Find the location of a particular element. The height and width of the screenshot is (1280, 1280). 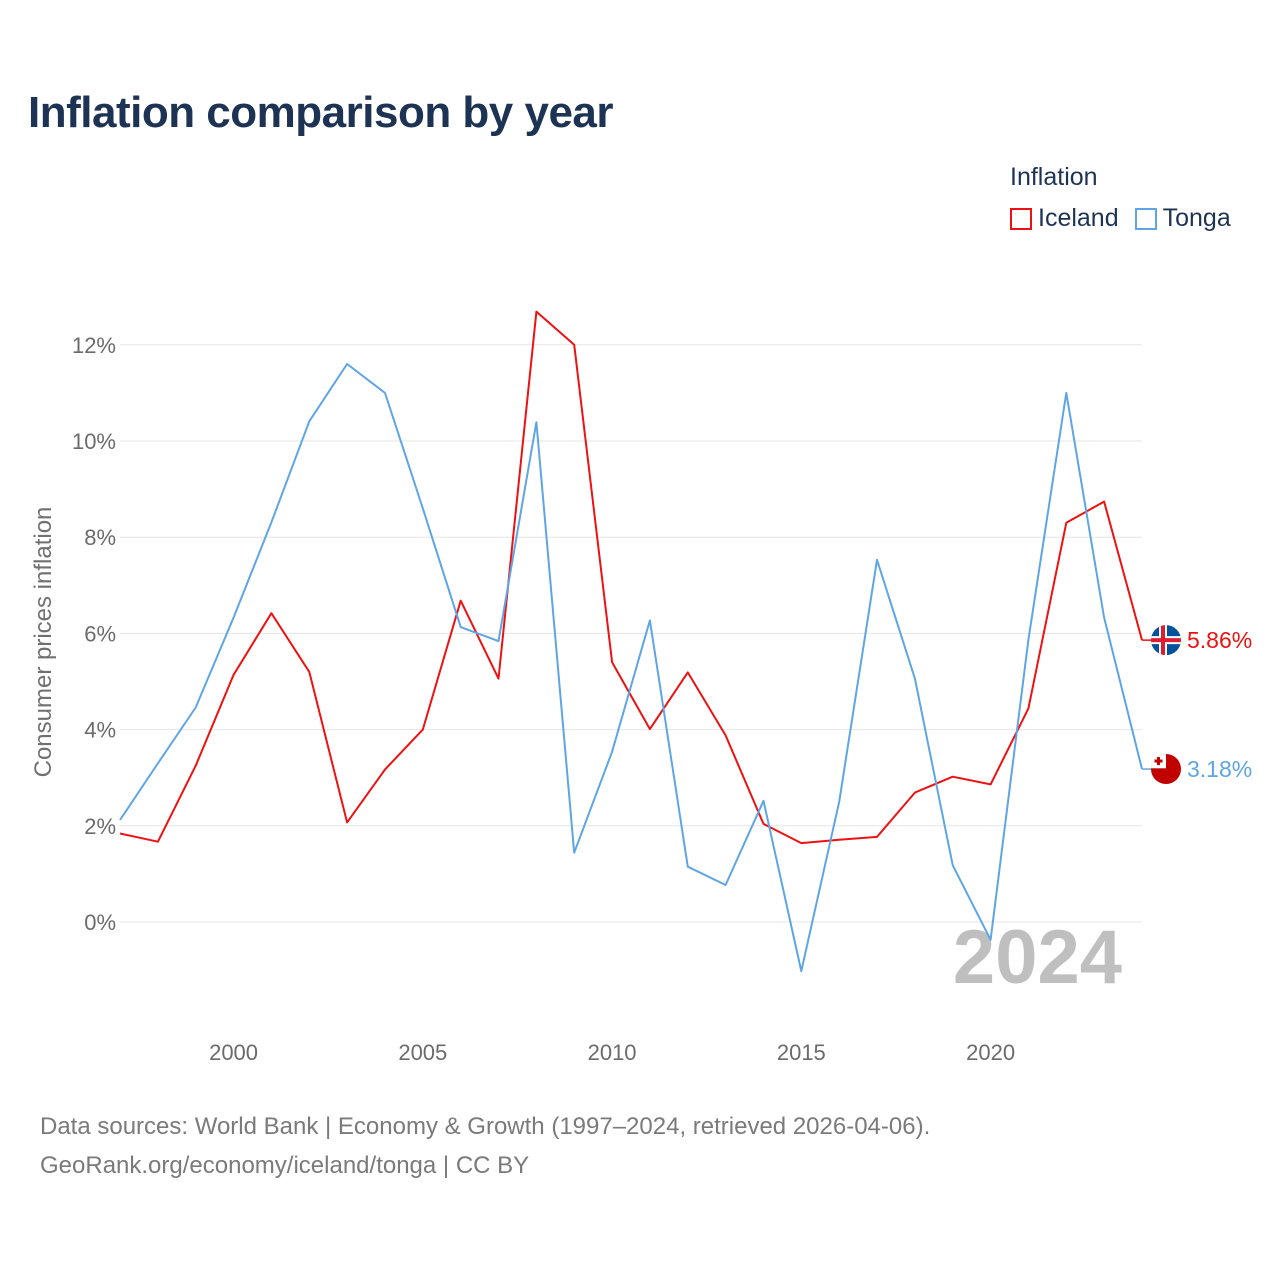

x-tick-label: 2020 is located at coordinates (990, 1052).